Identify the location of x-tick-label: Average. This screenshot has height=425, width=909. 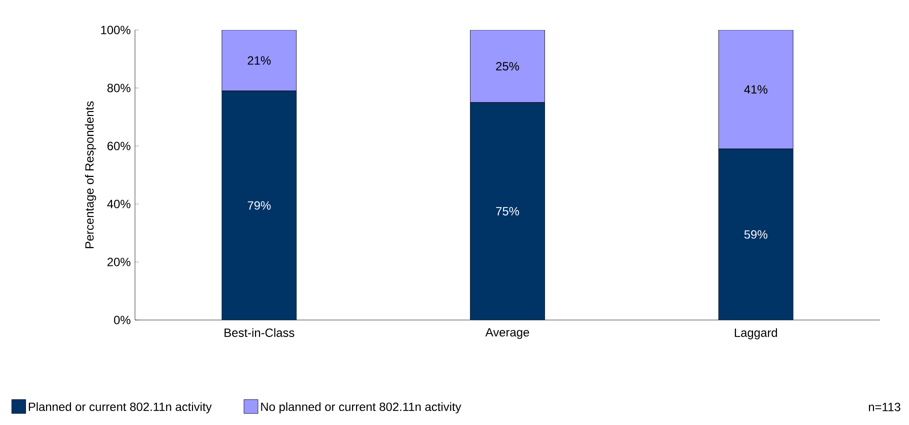
(507, 333).